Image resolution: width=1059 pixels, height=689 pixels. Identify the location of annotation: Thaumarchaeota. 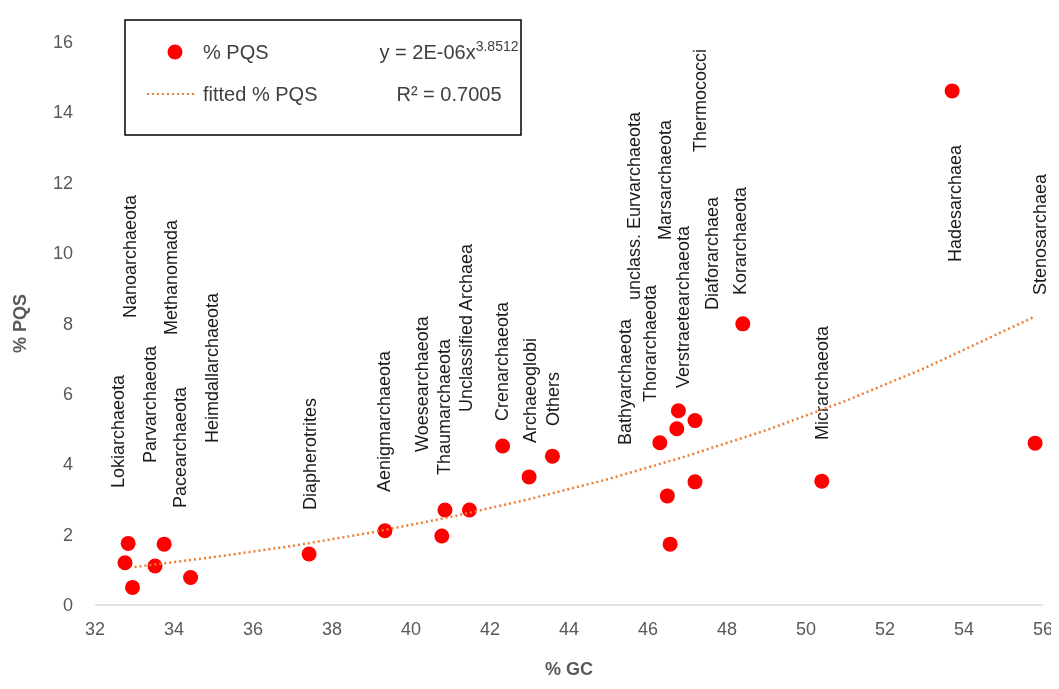
(444, 406).